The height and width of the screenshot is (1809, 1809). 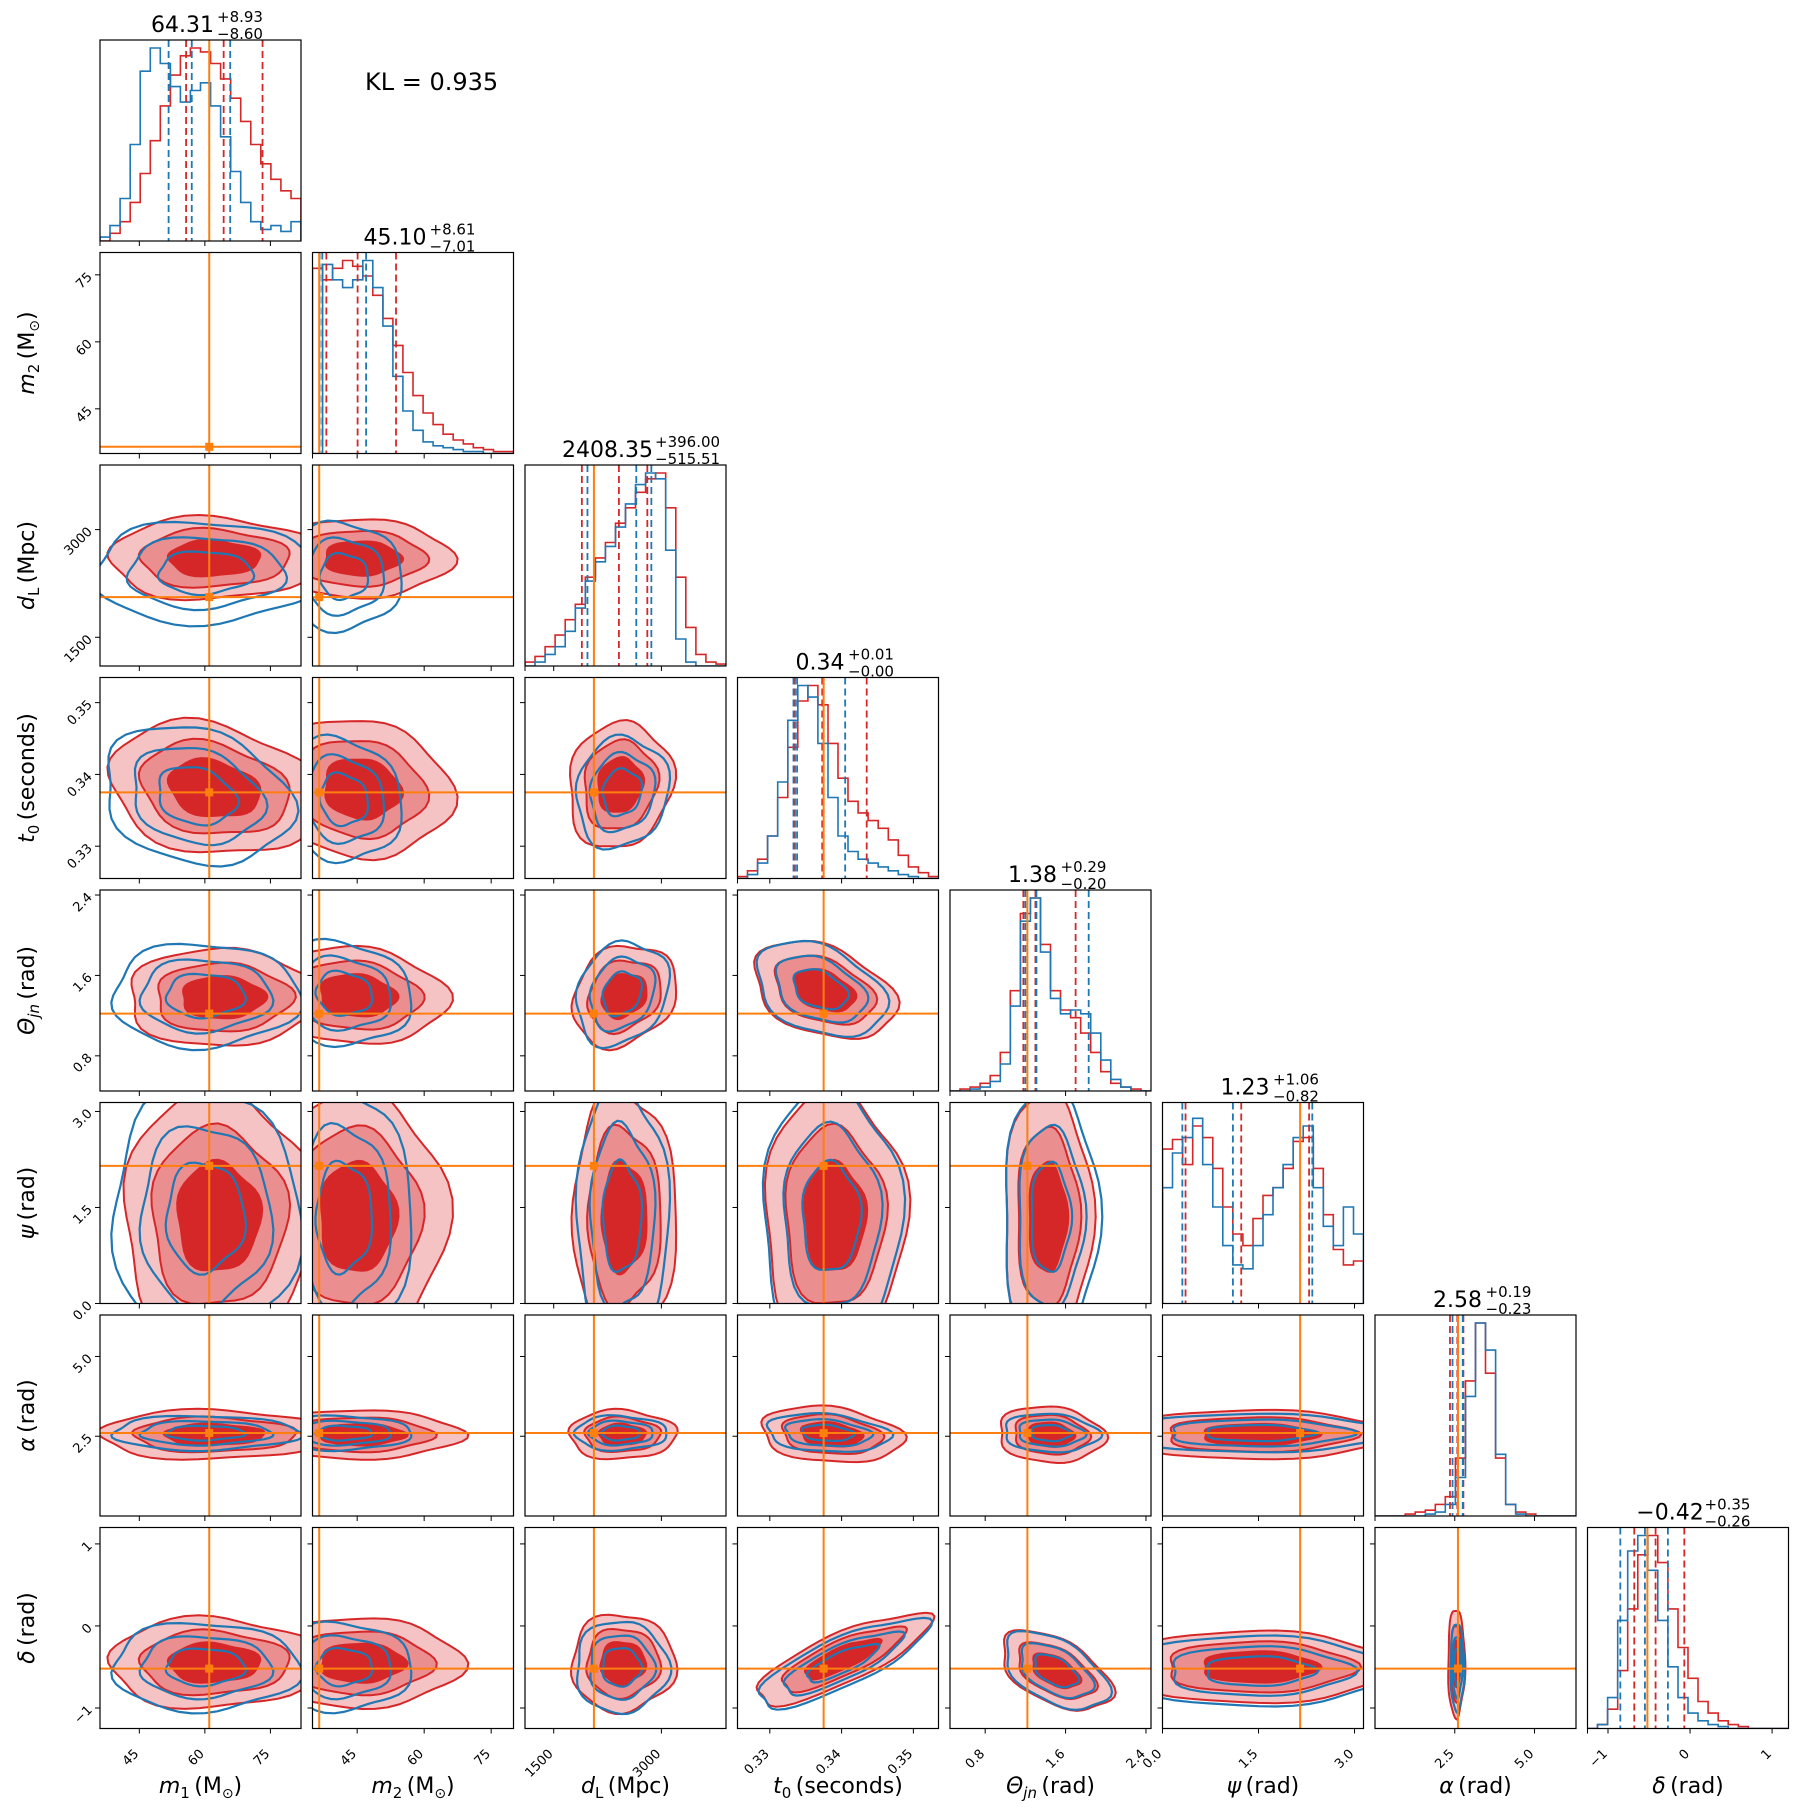 What do you see at coordinates (87, 1547) in the screenshot?
I see `ytick-label-delta-2: 1` at bounding box center [87, 1547].